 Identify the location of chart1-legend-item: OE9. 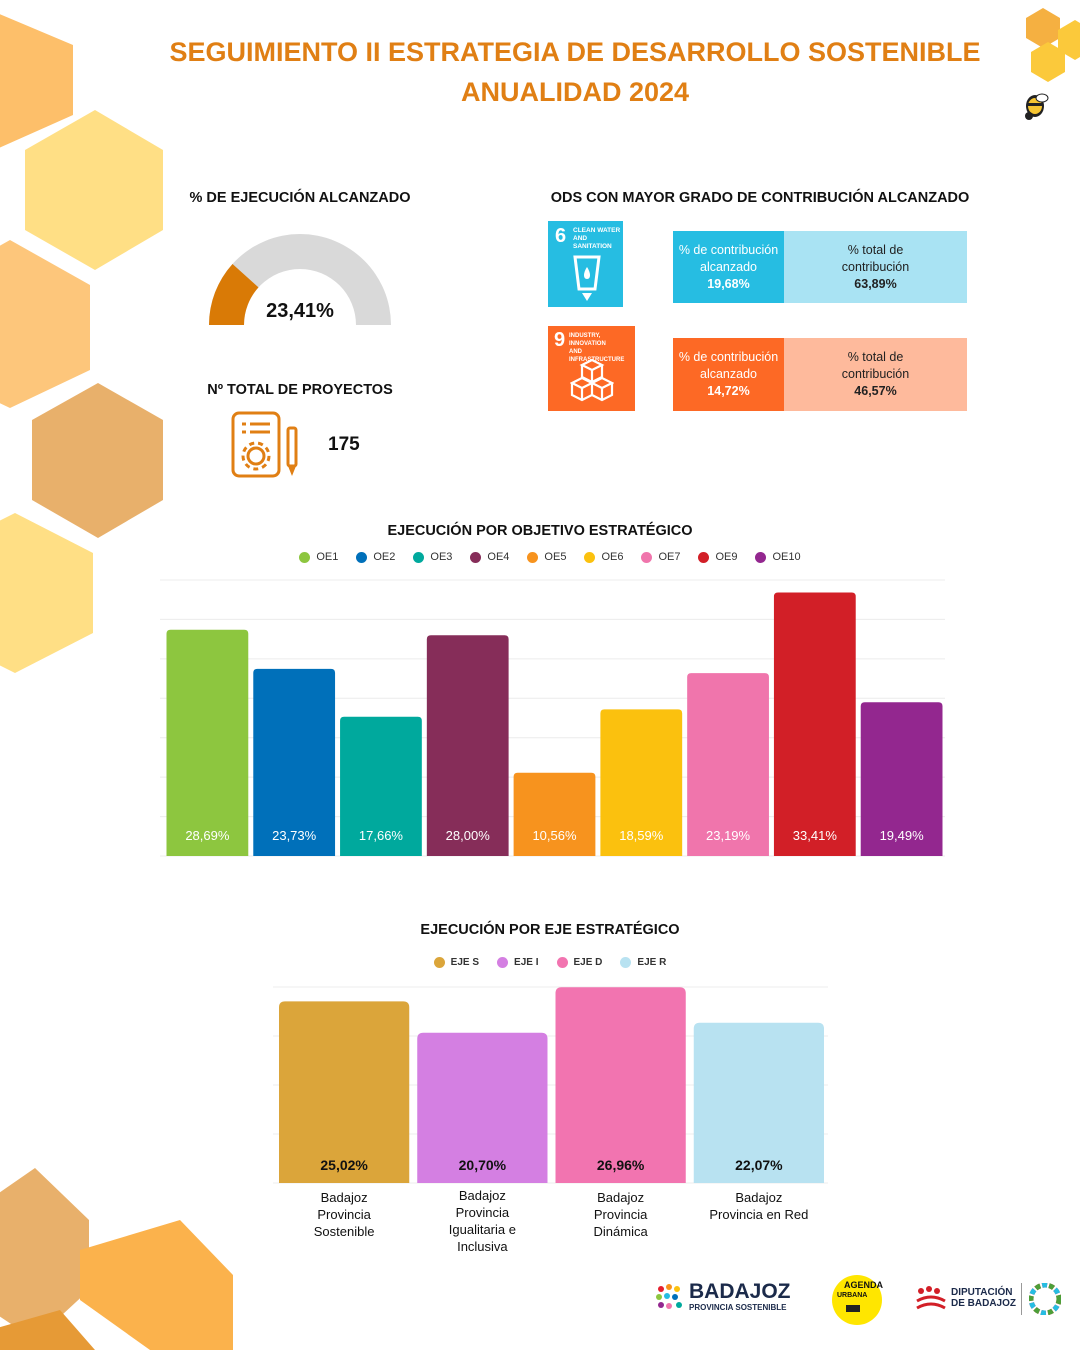
(717, 557).